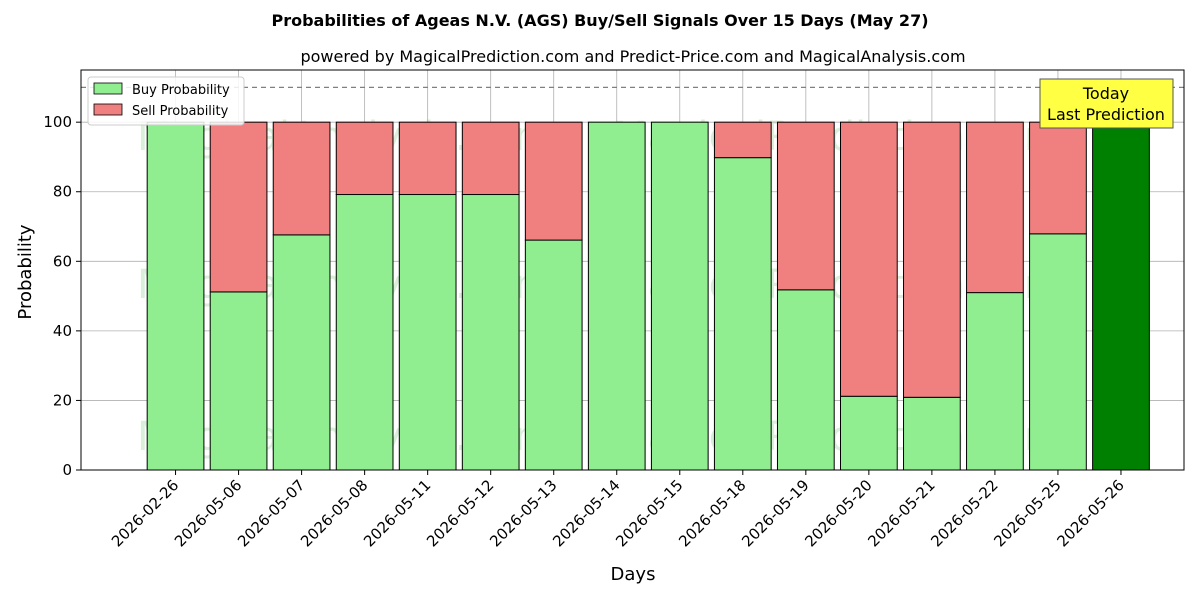  I want to click on y-tick-label: 40, so click(62, 331).